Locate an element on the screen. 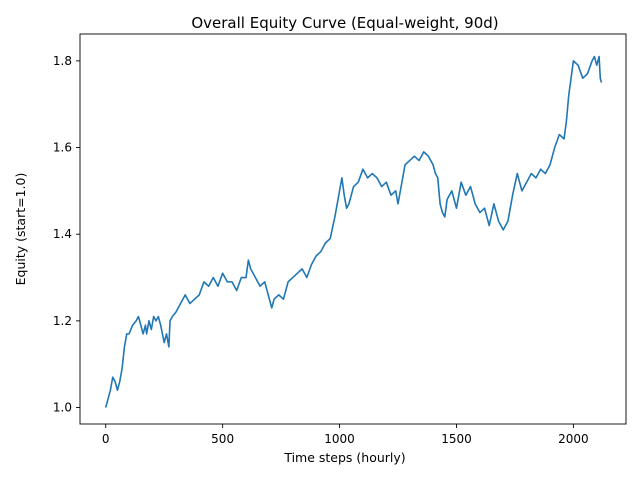 The height and width of the screenshot is (480, 640). y-tick-label: 1.6 is located at coordinates (62, 148).